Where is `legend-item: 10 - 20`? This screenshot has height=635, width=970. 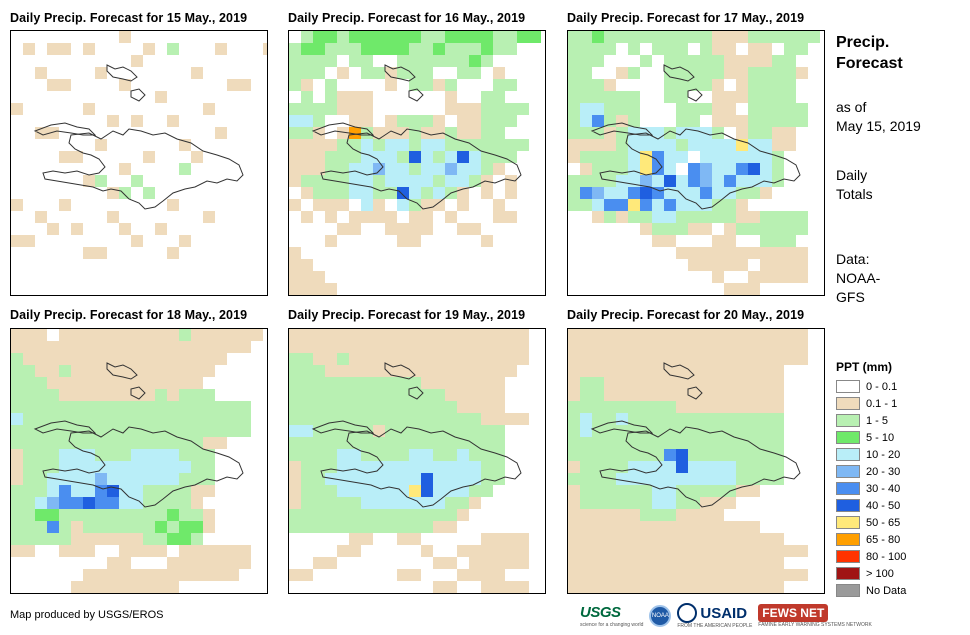
legend-item: 10 - 20 is located at coordinates (871, 454).